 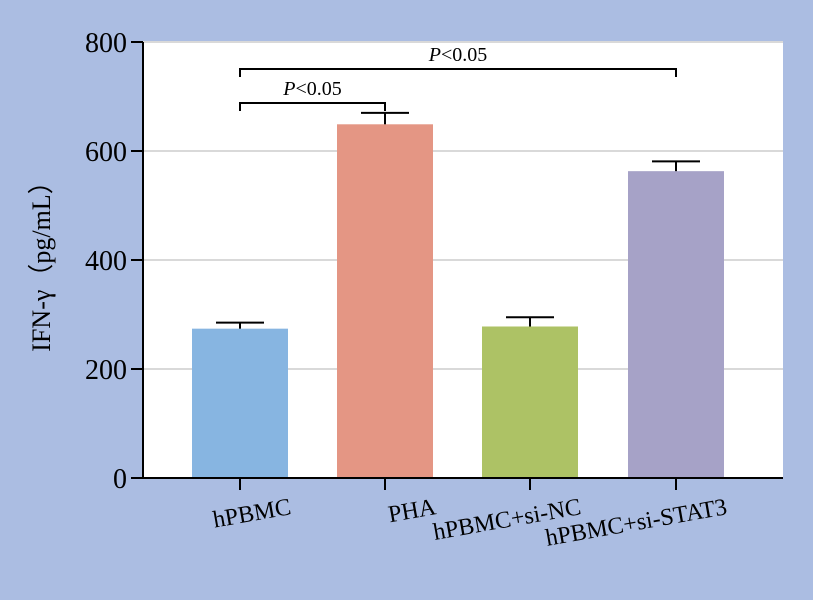 I want to click on x-tick-label: hPBMC, so click(x=252, y=513).